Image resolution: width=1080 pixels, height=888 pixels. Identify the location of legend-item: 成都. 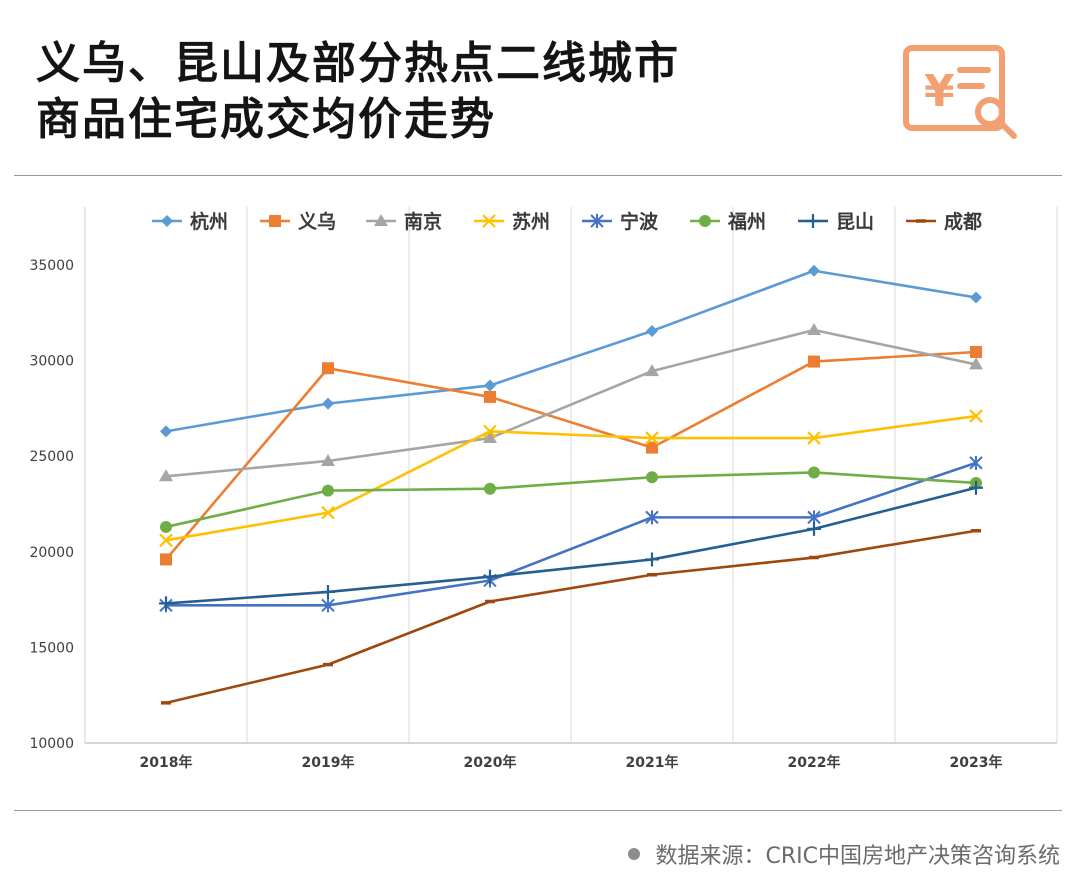
(944, 221).